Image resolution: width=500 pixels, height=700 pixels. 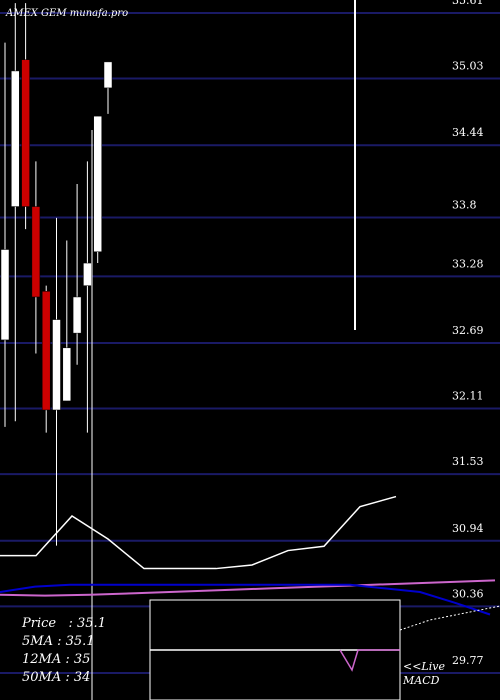 What do you see at coordinates (58, 641) in the screenshot?
I see `legend-5ma: 5MA : 35.1` at bounding box center [58, 641].